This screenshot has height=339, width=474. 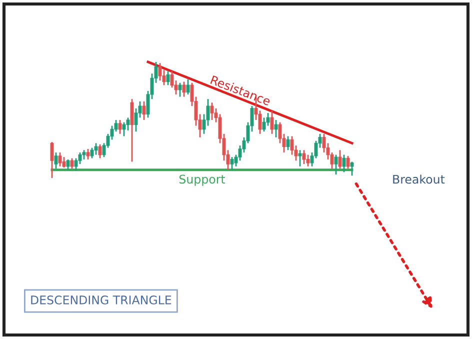 What do you see at coordinates (101, 299) in the screenshot?
I see `text: DESCENDING TRIANGLE` at bounding box center [101, 299].